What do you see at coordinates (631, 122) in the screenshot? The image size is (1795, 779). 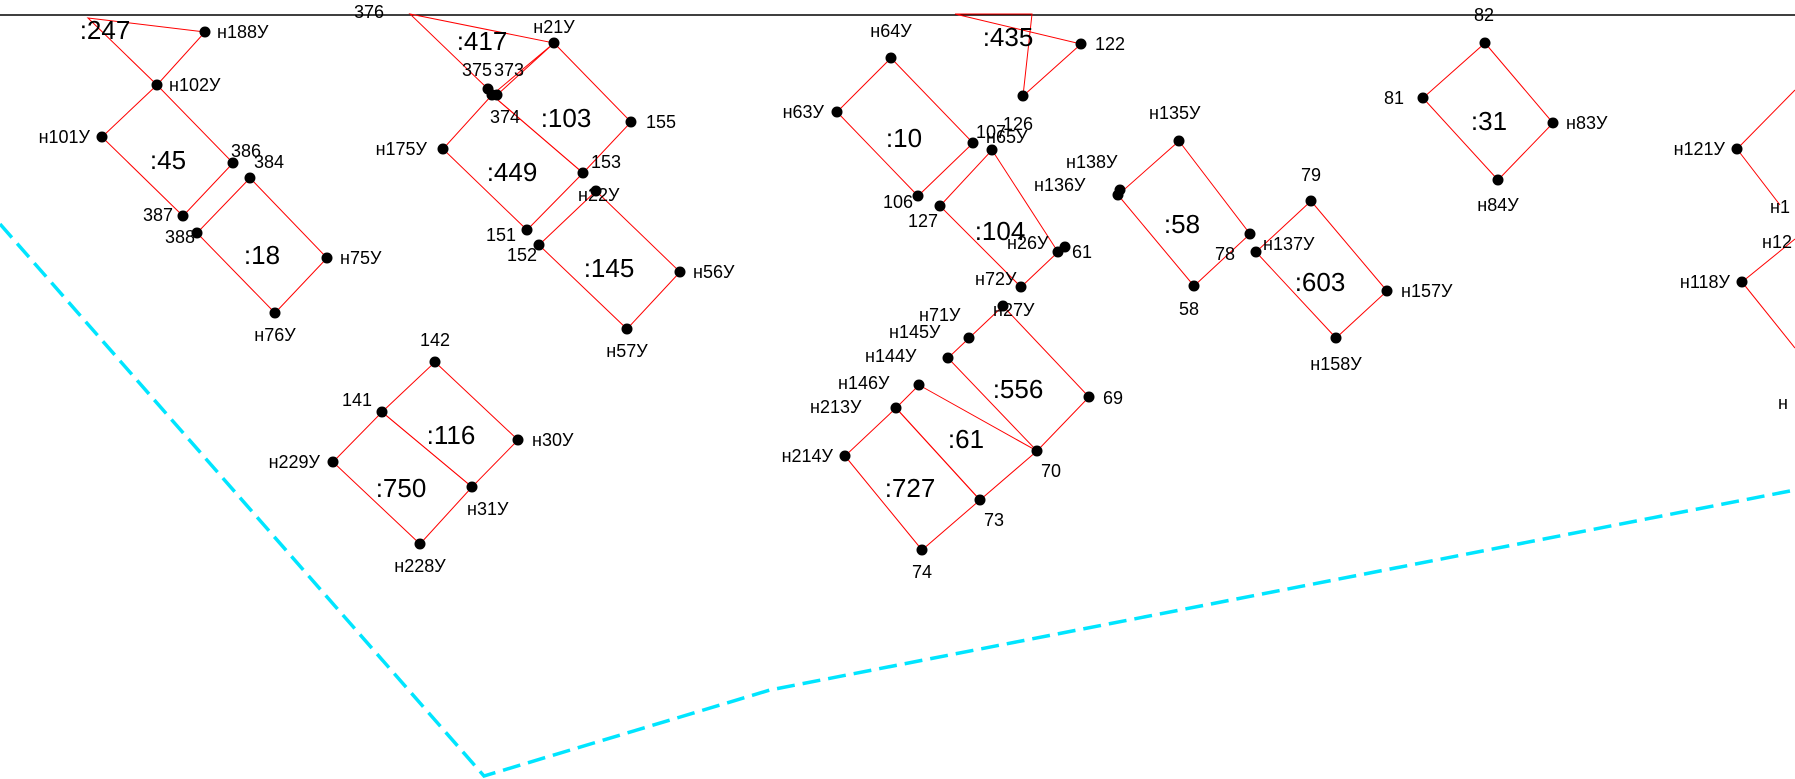 I see `survey-point-p155` at bounding box center [631, 122].